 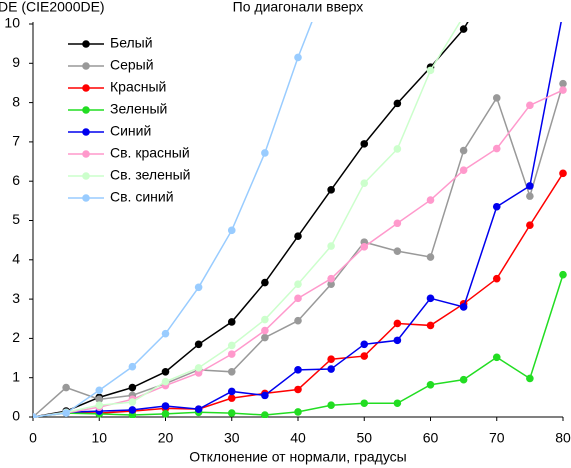 I want to click on y-tick-label: 1, so click(x=16, y=376).